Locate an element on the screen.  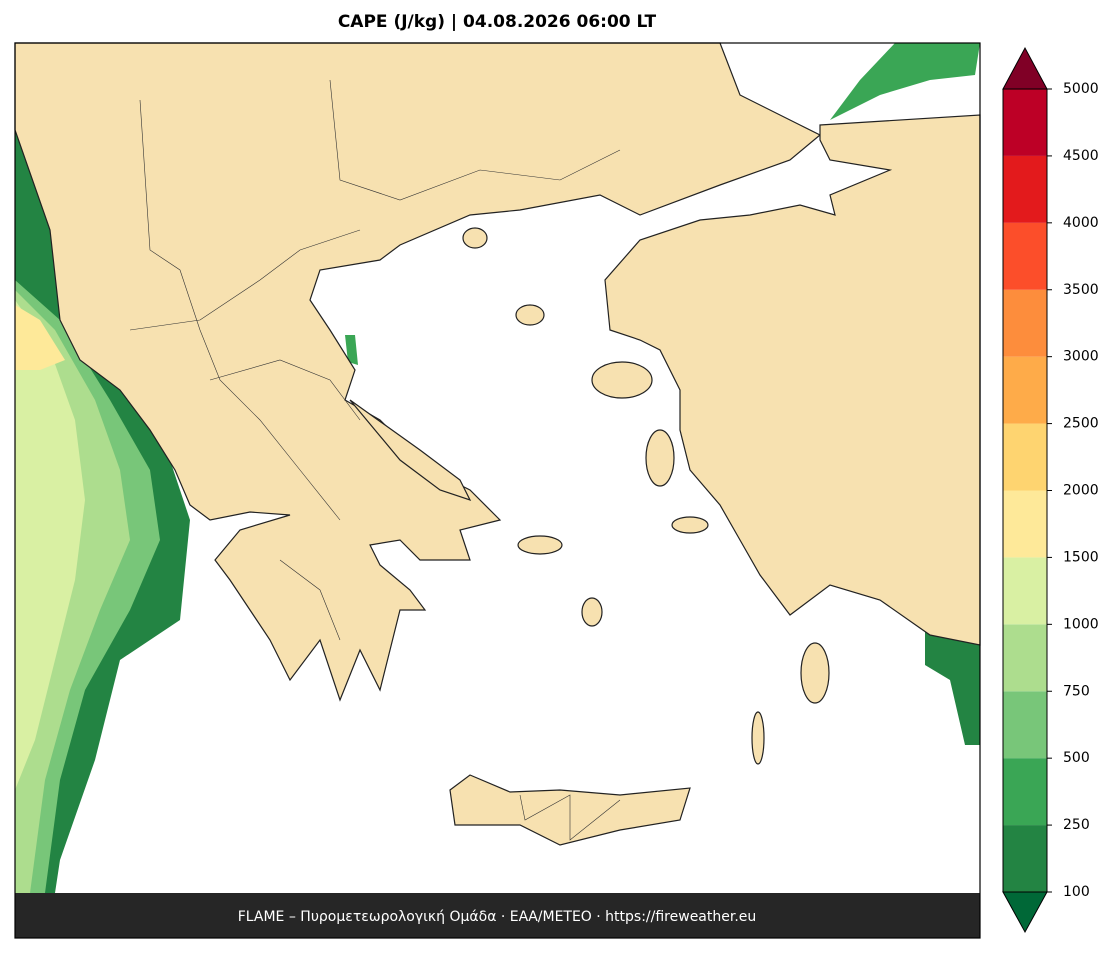
colorbar-tick-label: 2000 is located at coordinates (1081, 491).